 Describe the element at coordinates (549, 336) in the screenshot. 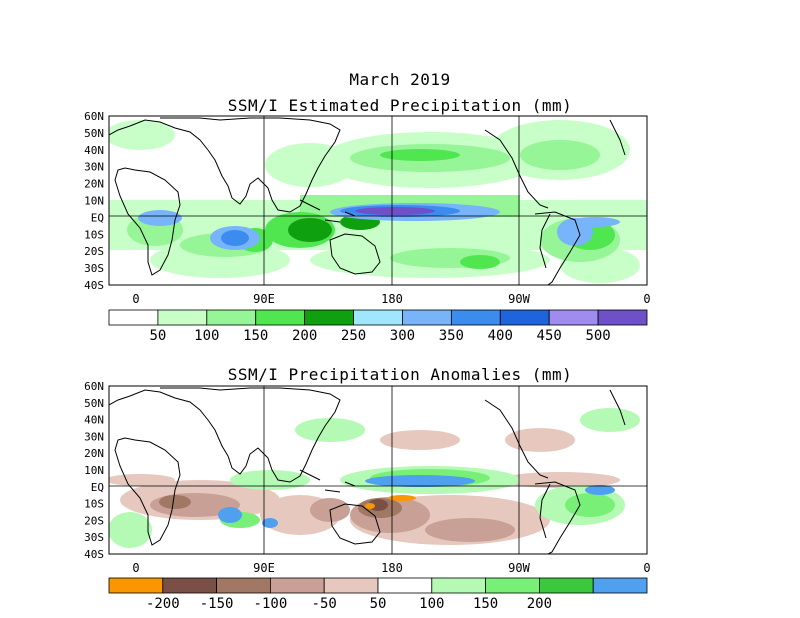

I see `precip-colorbar-label: 450` at that location.